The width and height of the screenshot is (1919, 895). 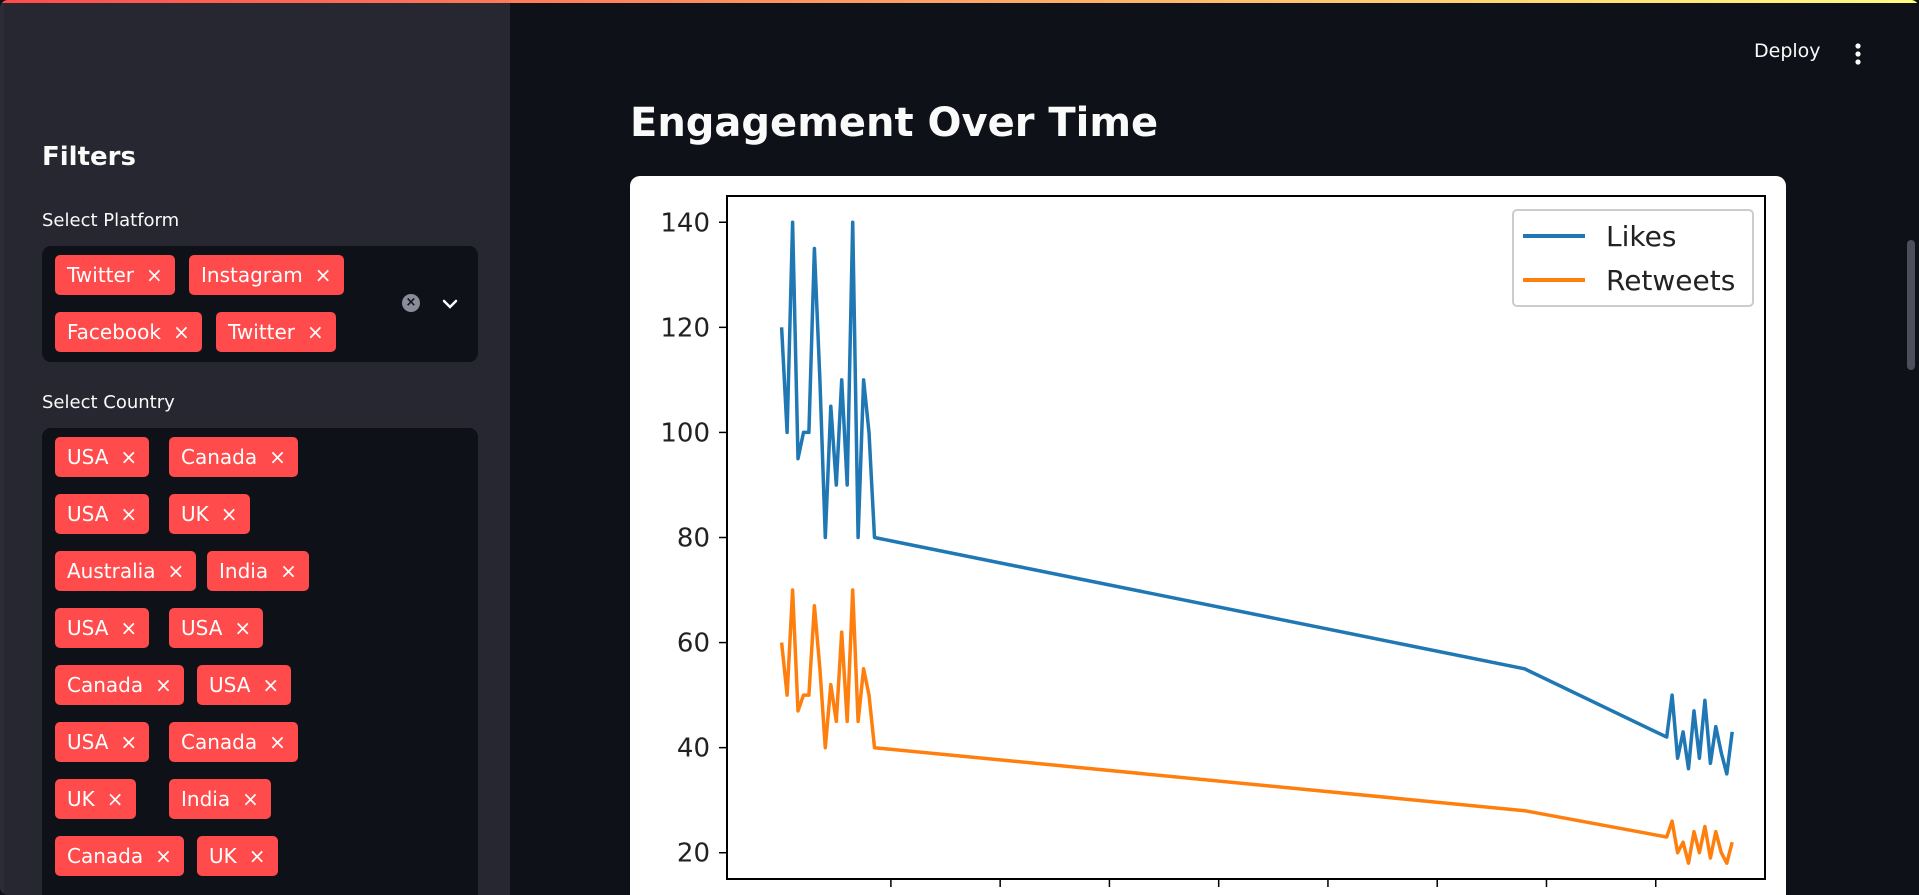 What do you see at coordinates (1911, 305) in the screenshot?
I see `scrollbar` at bounding box center [1911, 305].